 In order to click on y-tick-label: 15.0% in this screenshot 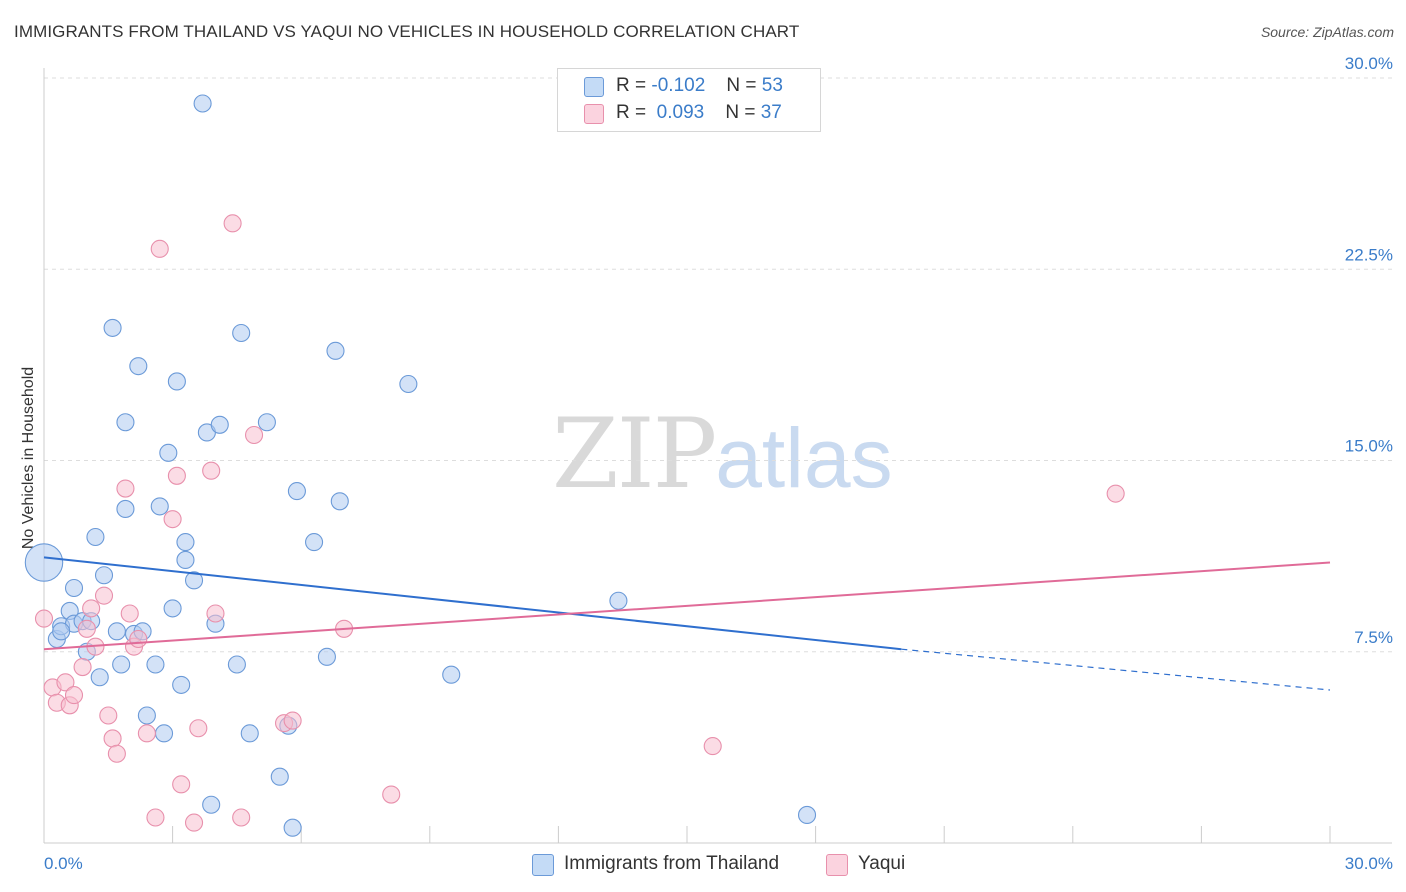, I will do `click(1369, 446)`.